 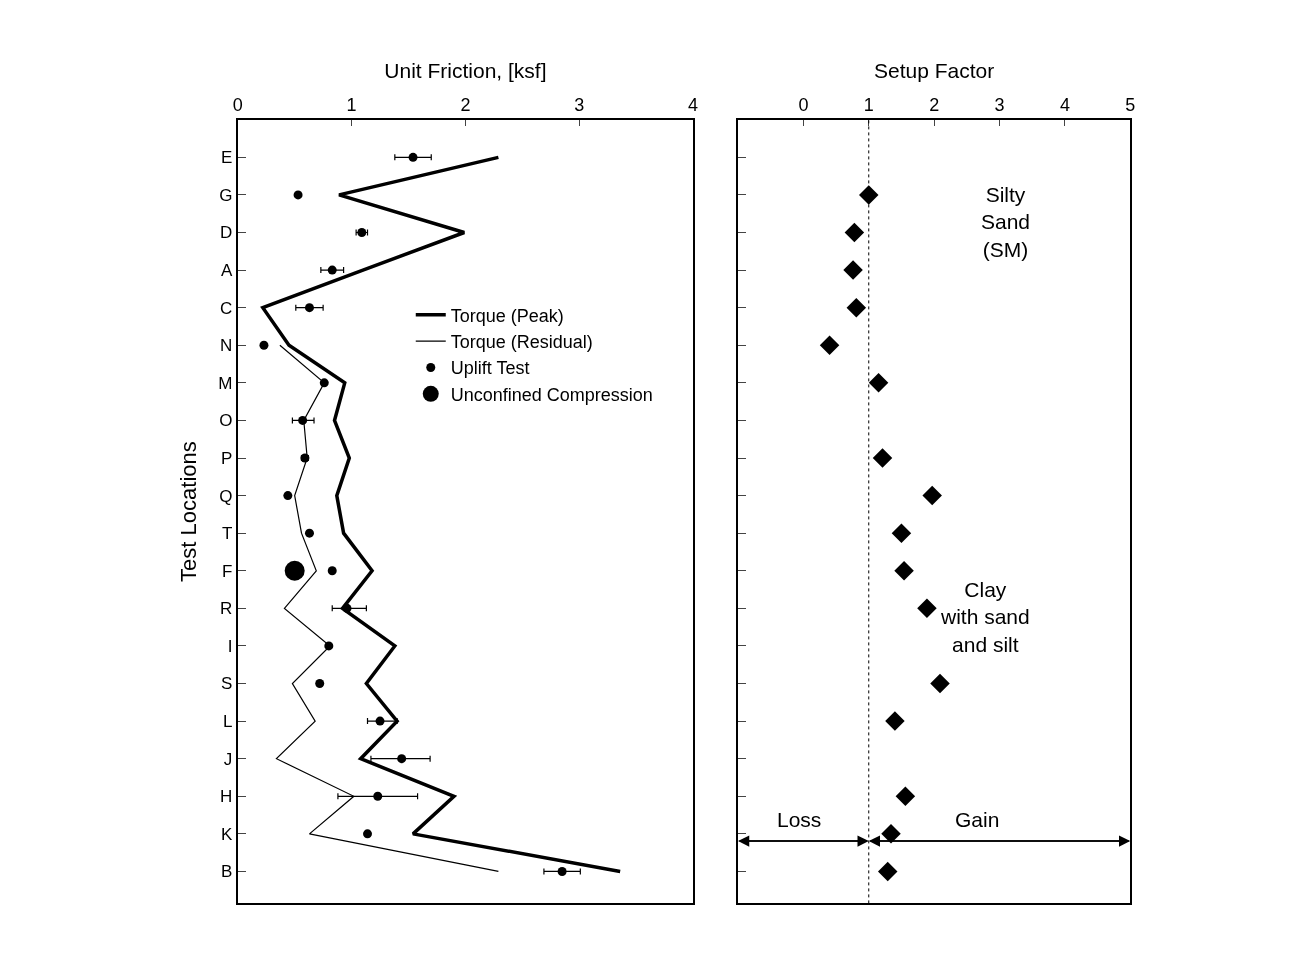 I want to click on y-tick-label: T, so click(x=227, y=534).